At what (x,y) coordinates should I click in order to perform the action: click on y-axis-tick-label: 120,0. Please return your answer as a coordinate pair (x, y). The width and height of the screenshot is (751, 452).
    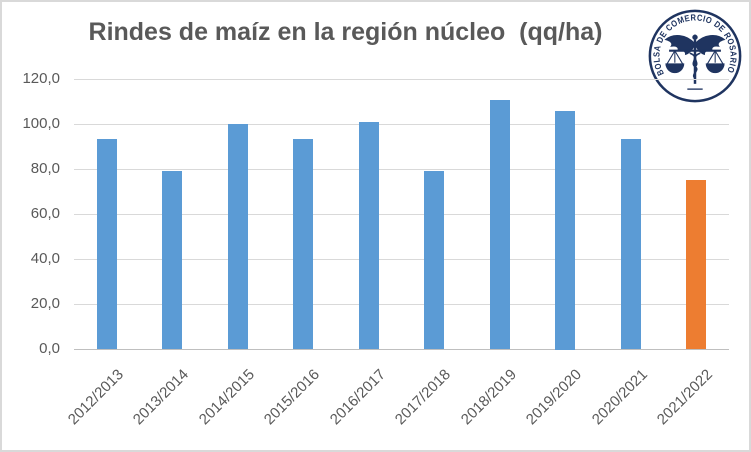
    Looking at the image, I should click on (41, 78).